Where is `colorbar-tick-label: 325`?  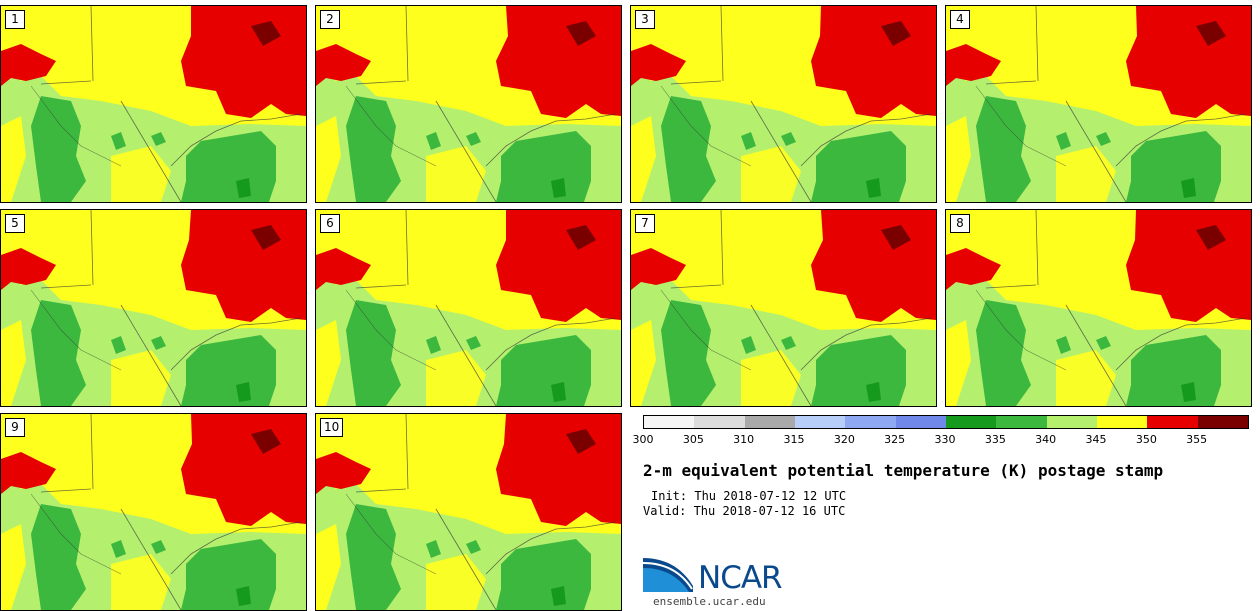 colorbar-tick-label: 325 is located at coordinates (895, 439).